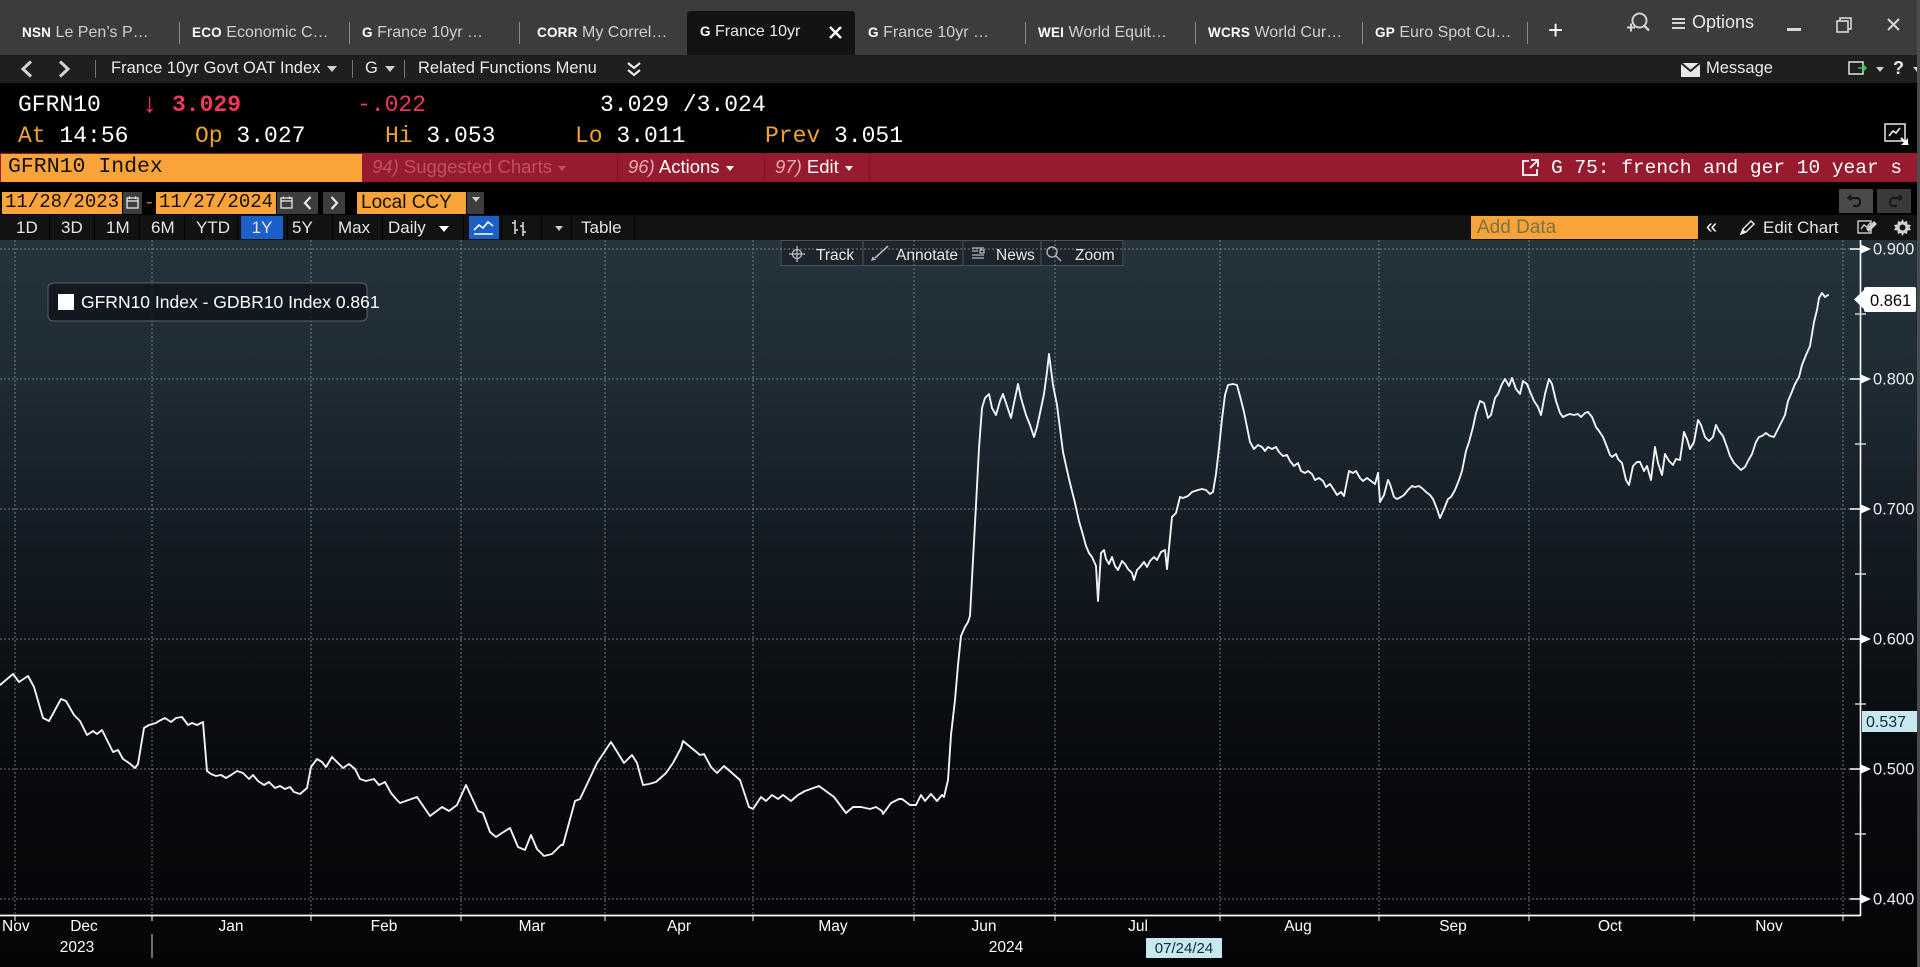 The image size is (1920, 967). Describe the element at coordinates (927, 255) in the screenshot. I see `svg-text: Annotate` at that location.